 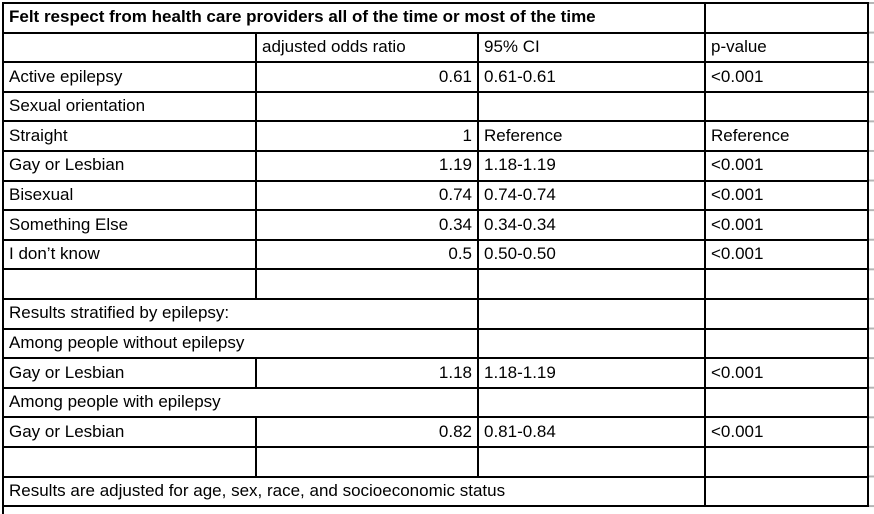 I want to click on row-something-else: Something Else 0.34 0.34-0.34 <0.001, so click(x=435, y=225).